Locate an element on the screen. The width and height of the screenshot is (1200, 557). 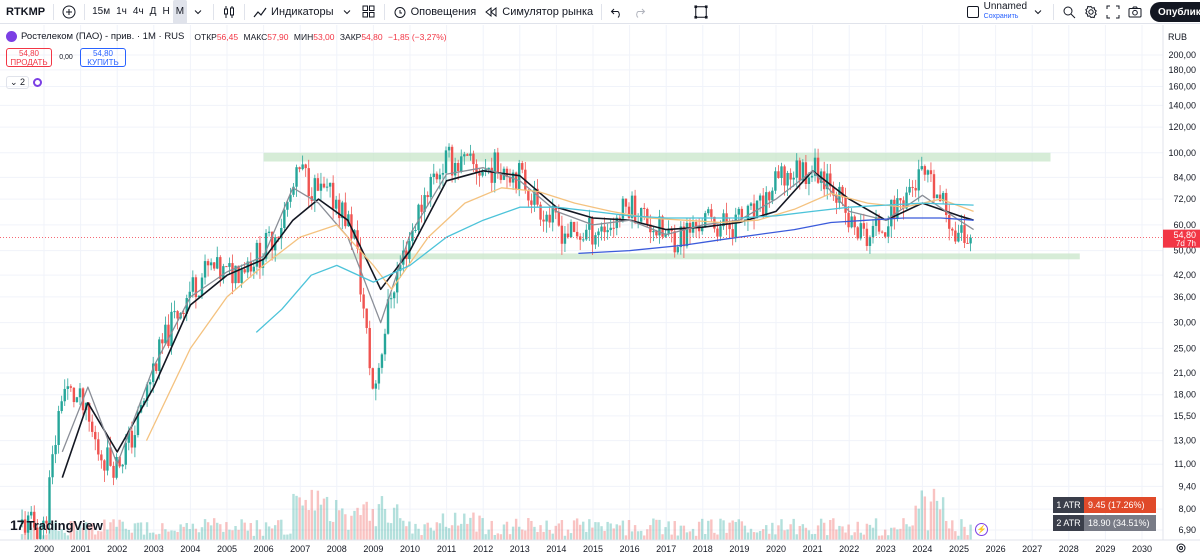
timeframe-4h: 4ч is located at coordinates (138, 11).